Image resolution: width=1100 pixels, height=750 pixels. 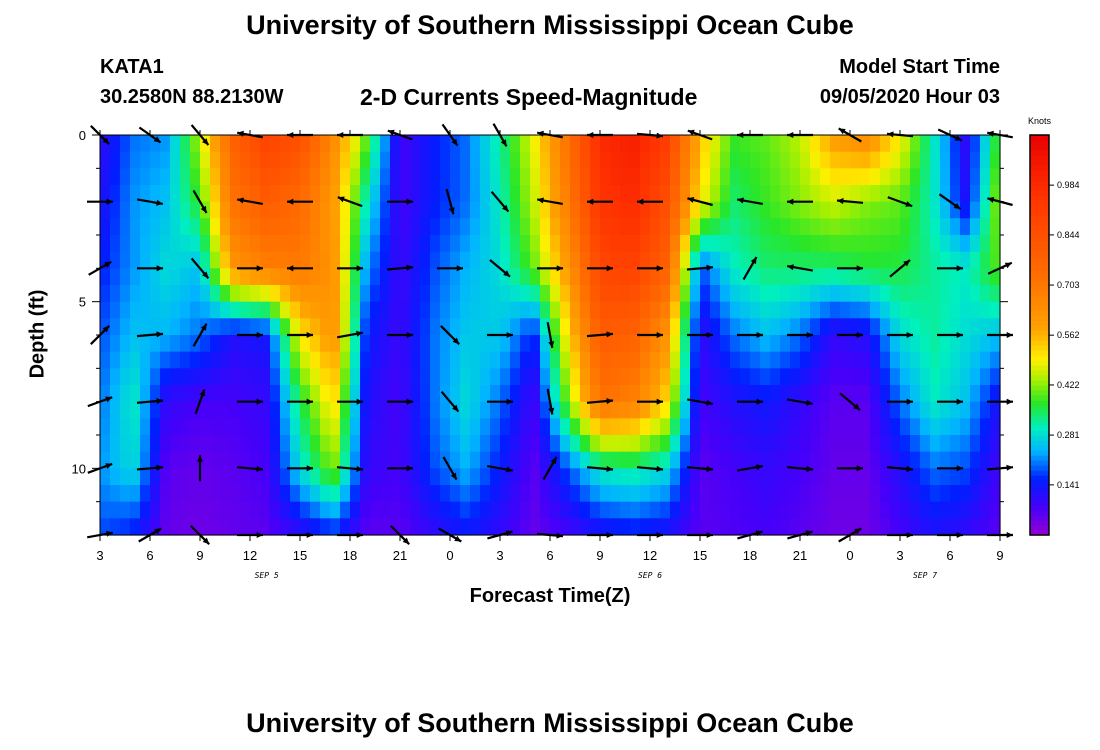 I want to click on colorbar-segment, so click(x=1039, y=283).